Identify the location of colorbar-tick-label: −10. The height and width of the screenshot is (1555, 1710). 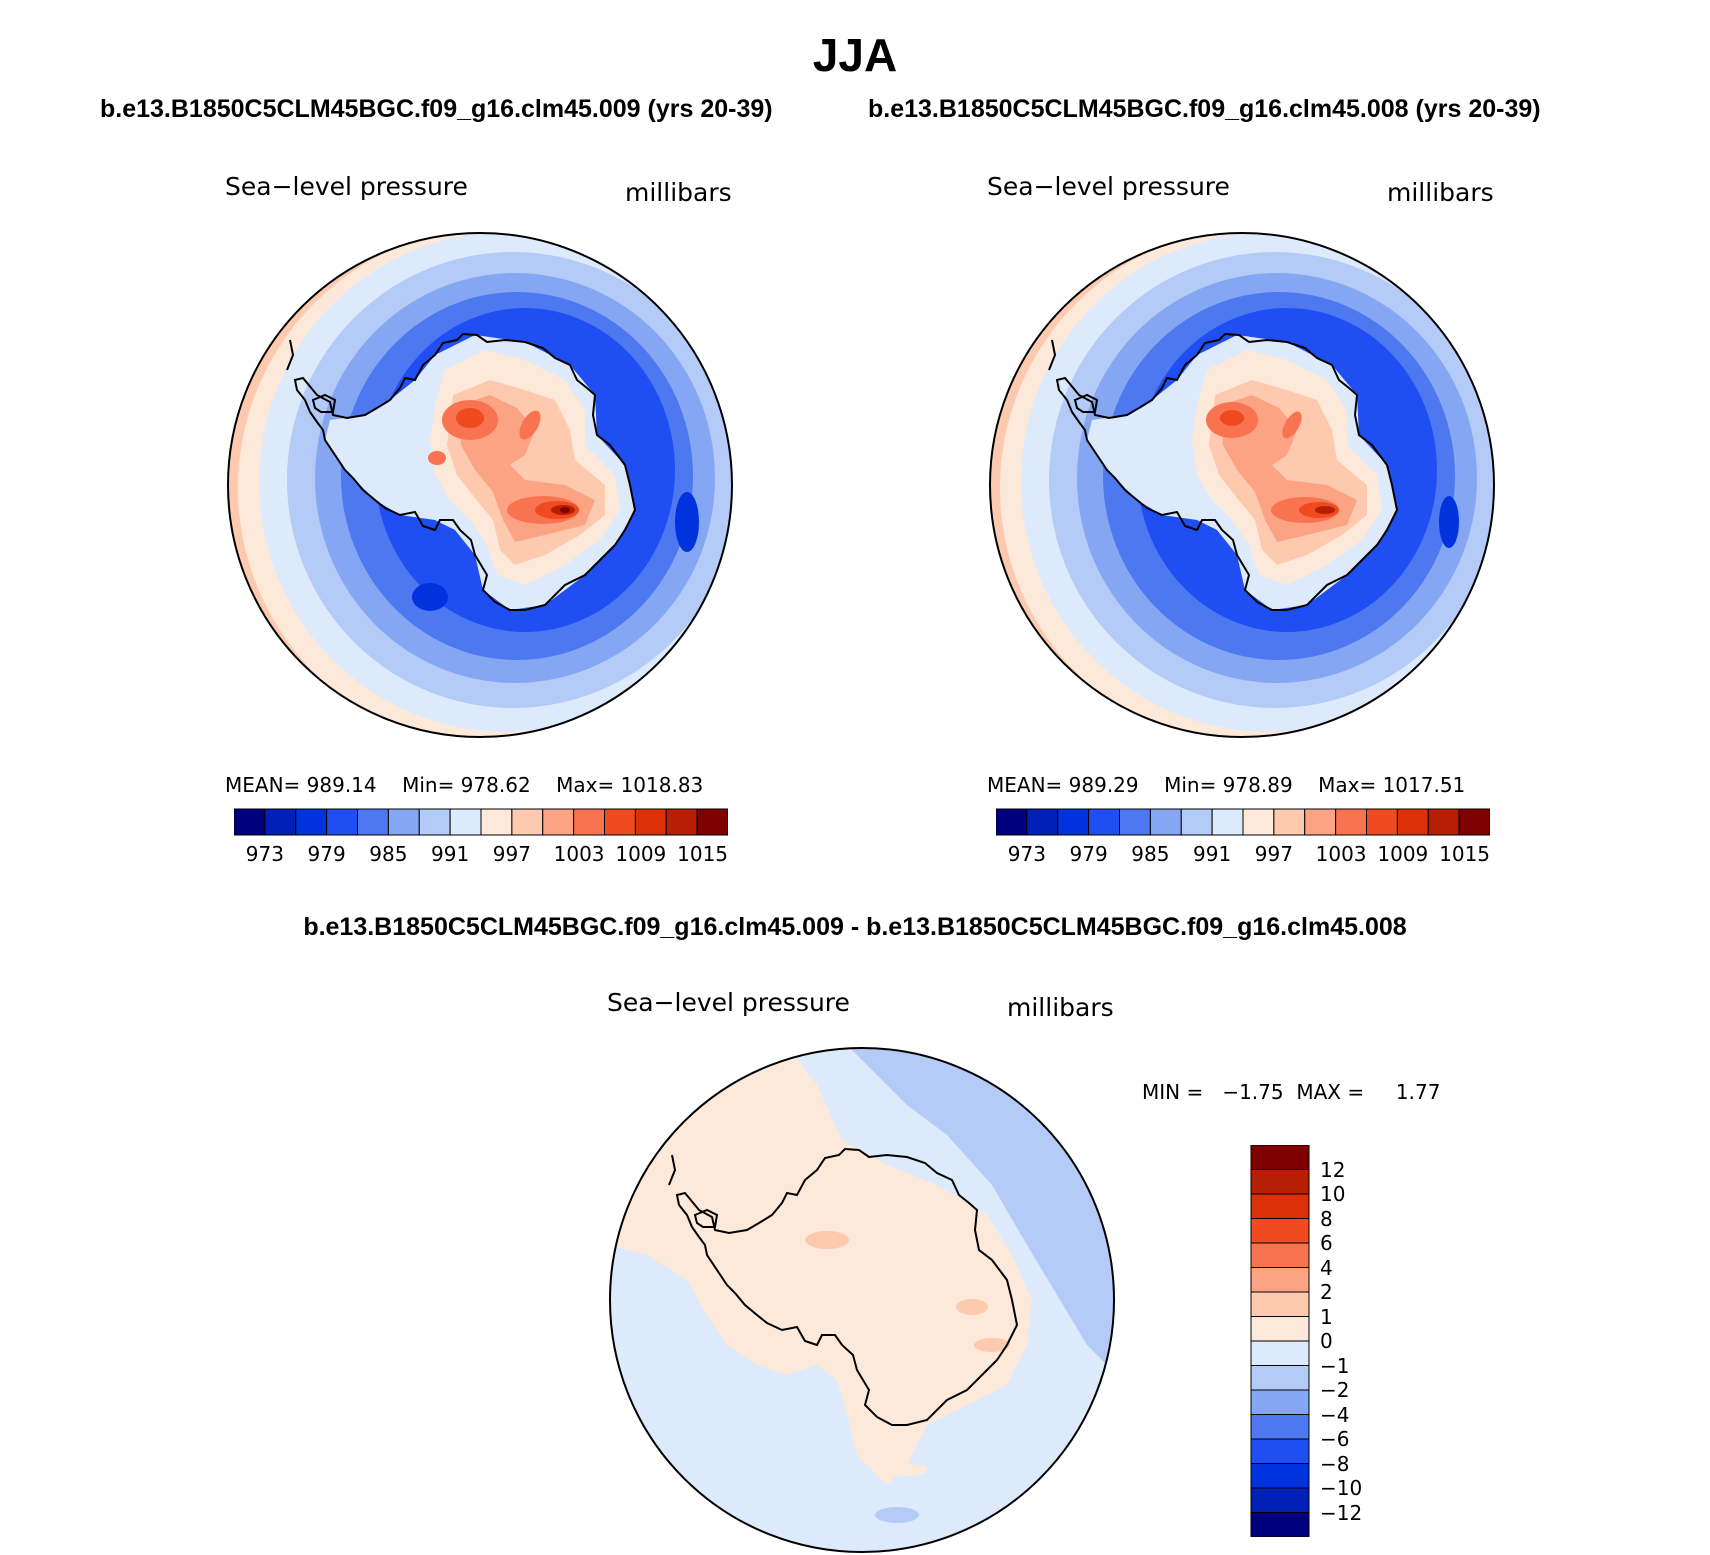
(1341, 1488).